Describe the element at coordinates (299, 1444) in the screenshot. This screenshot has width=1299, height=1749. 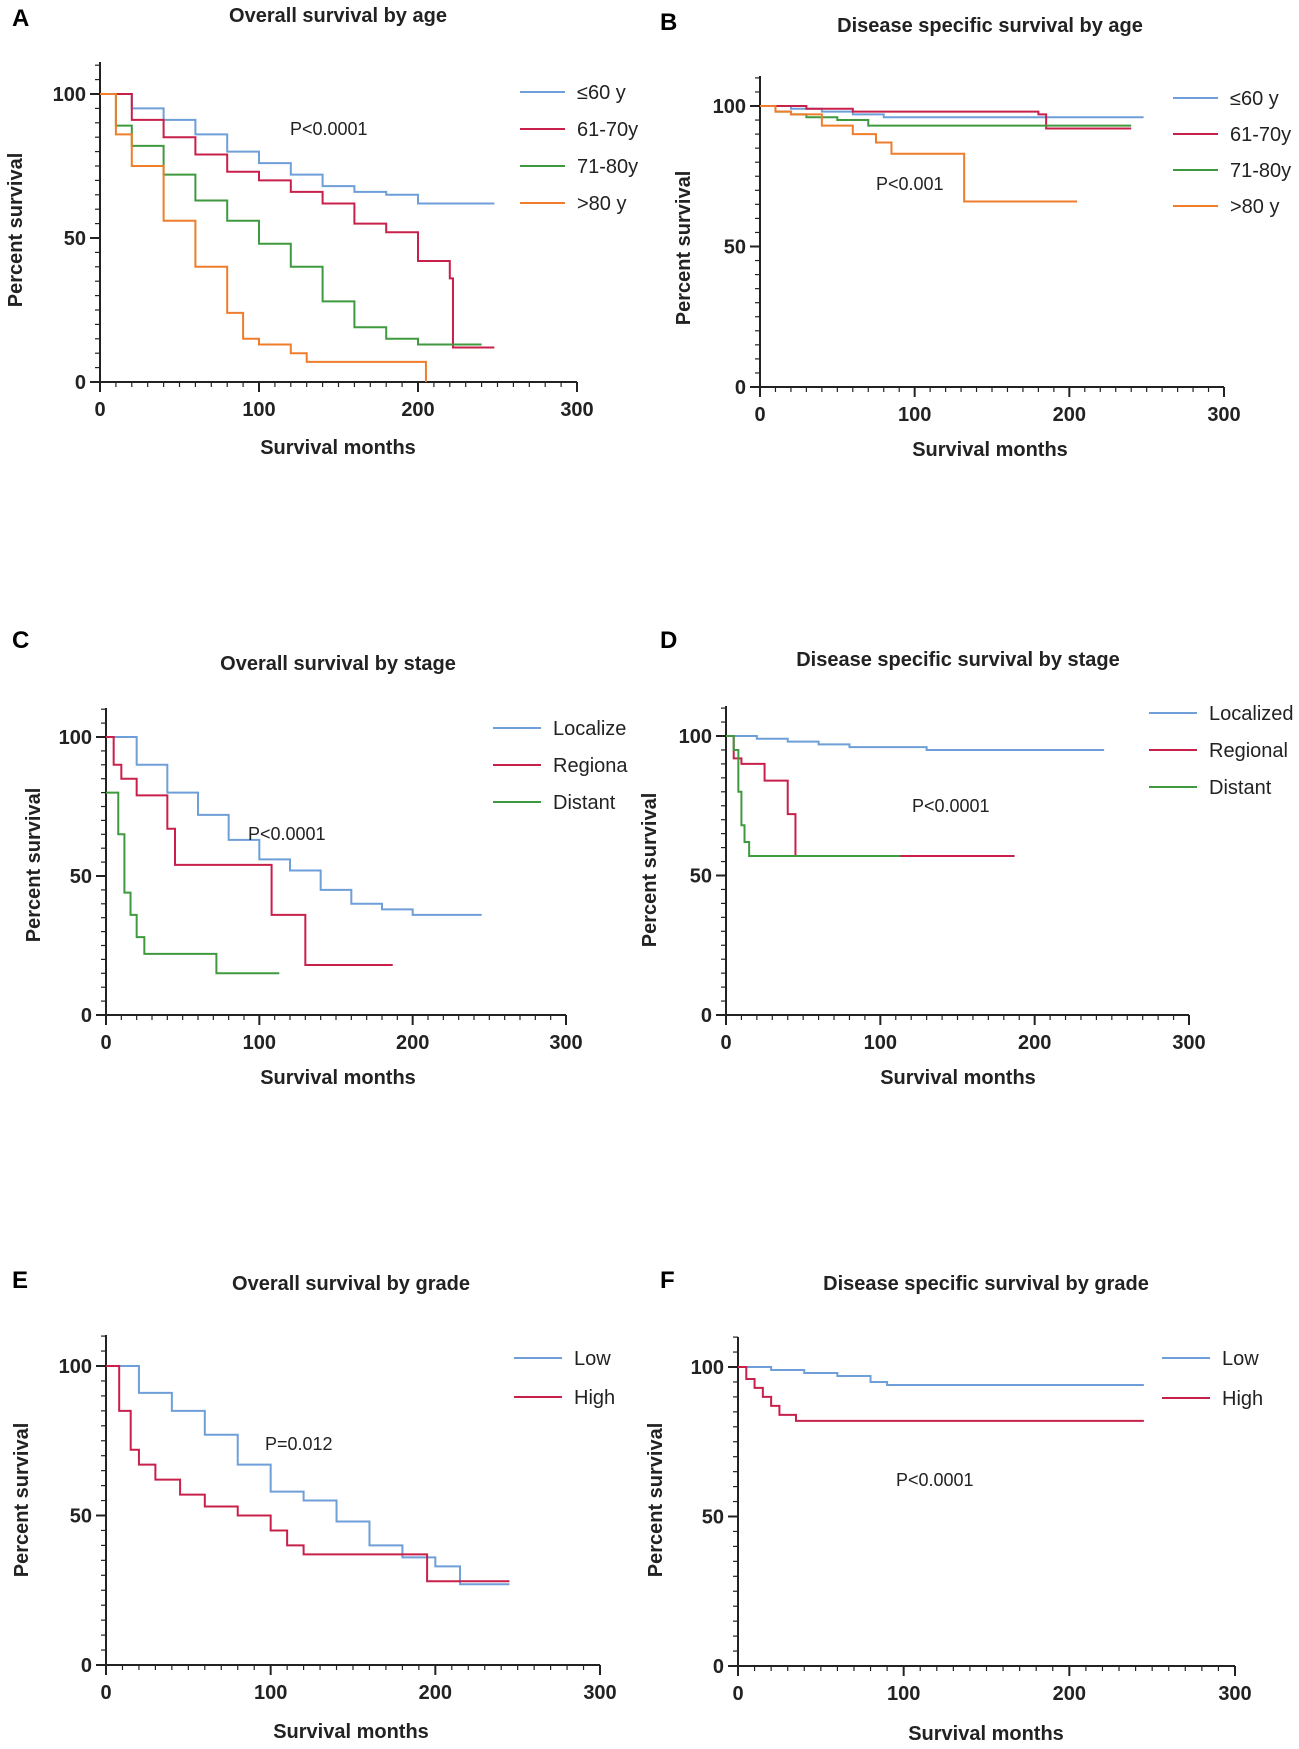
I see `p-value-annotation: P=0.012` at that location.